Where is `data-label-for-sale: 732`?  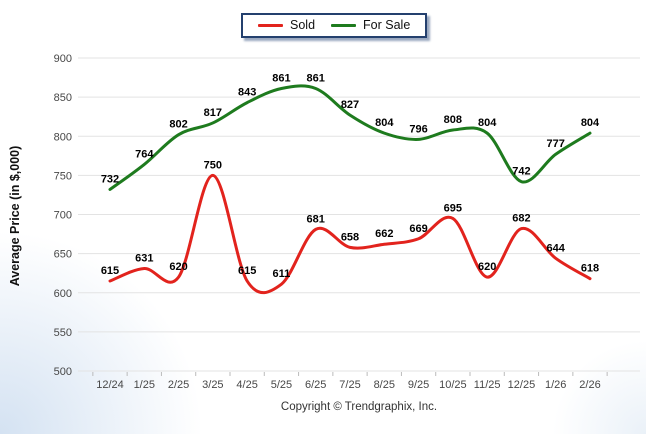 data-label-for-sale: 732 is located at coordinates (110, 179).